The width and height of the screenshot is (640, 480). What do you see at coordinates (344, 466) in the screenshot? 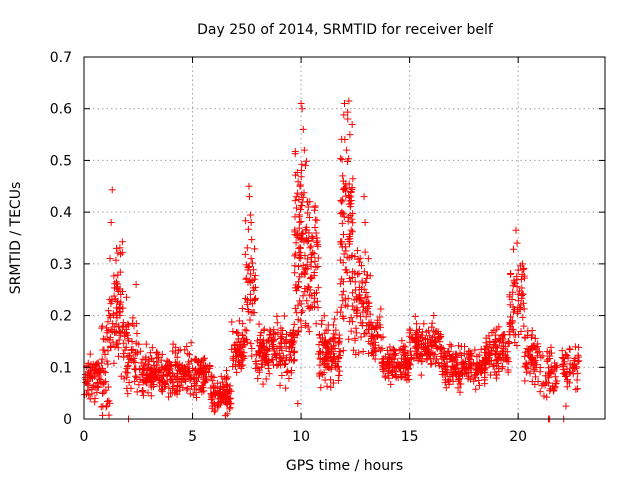
I see `x-axis-label: GPS time / hours` at bounding box center [344, 466].